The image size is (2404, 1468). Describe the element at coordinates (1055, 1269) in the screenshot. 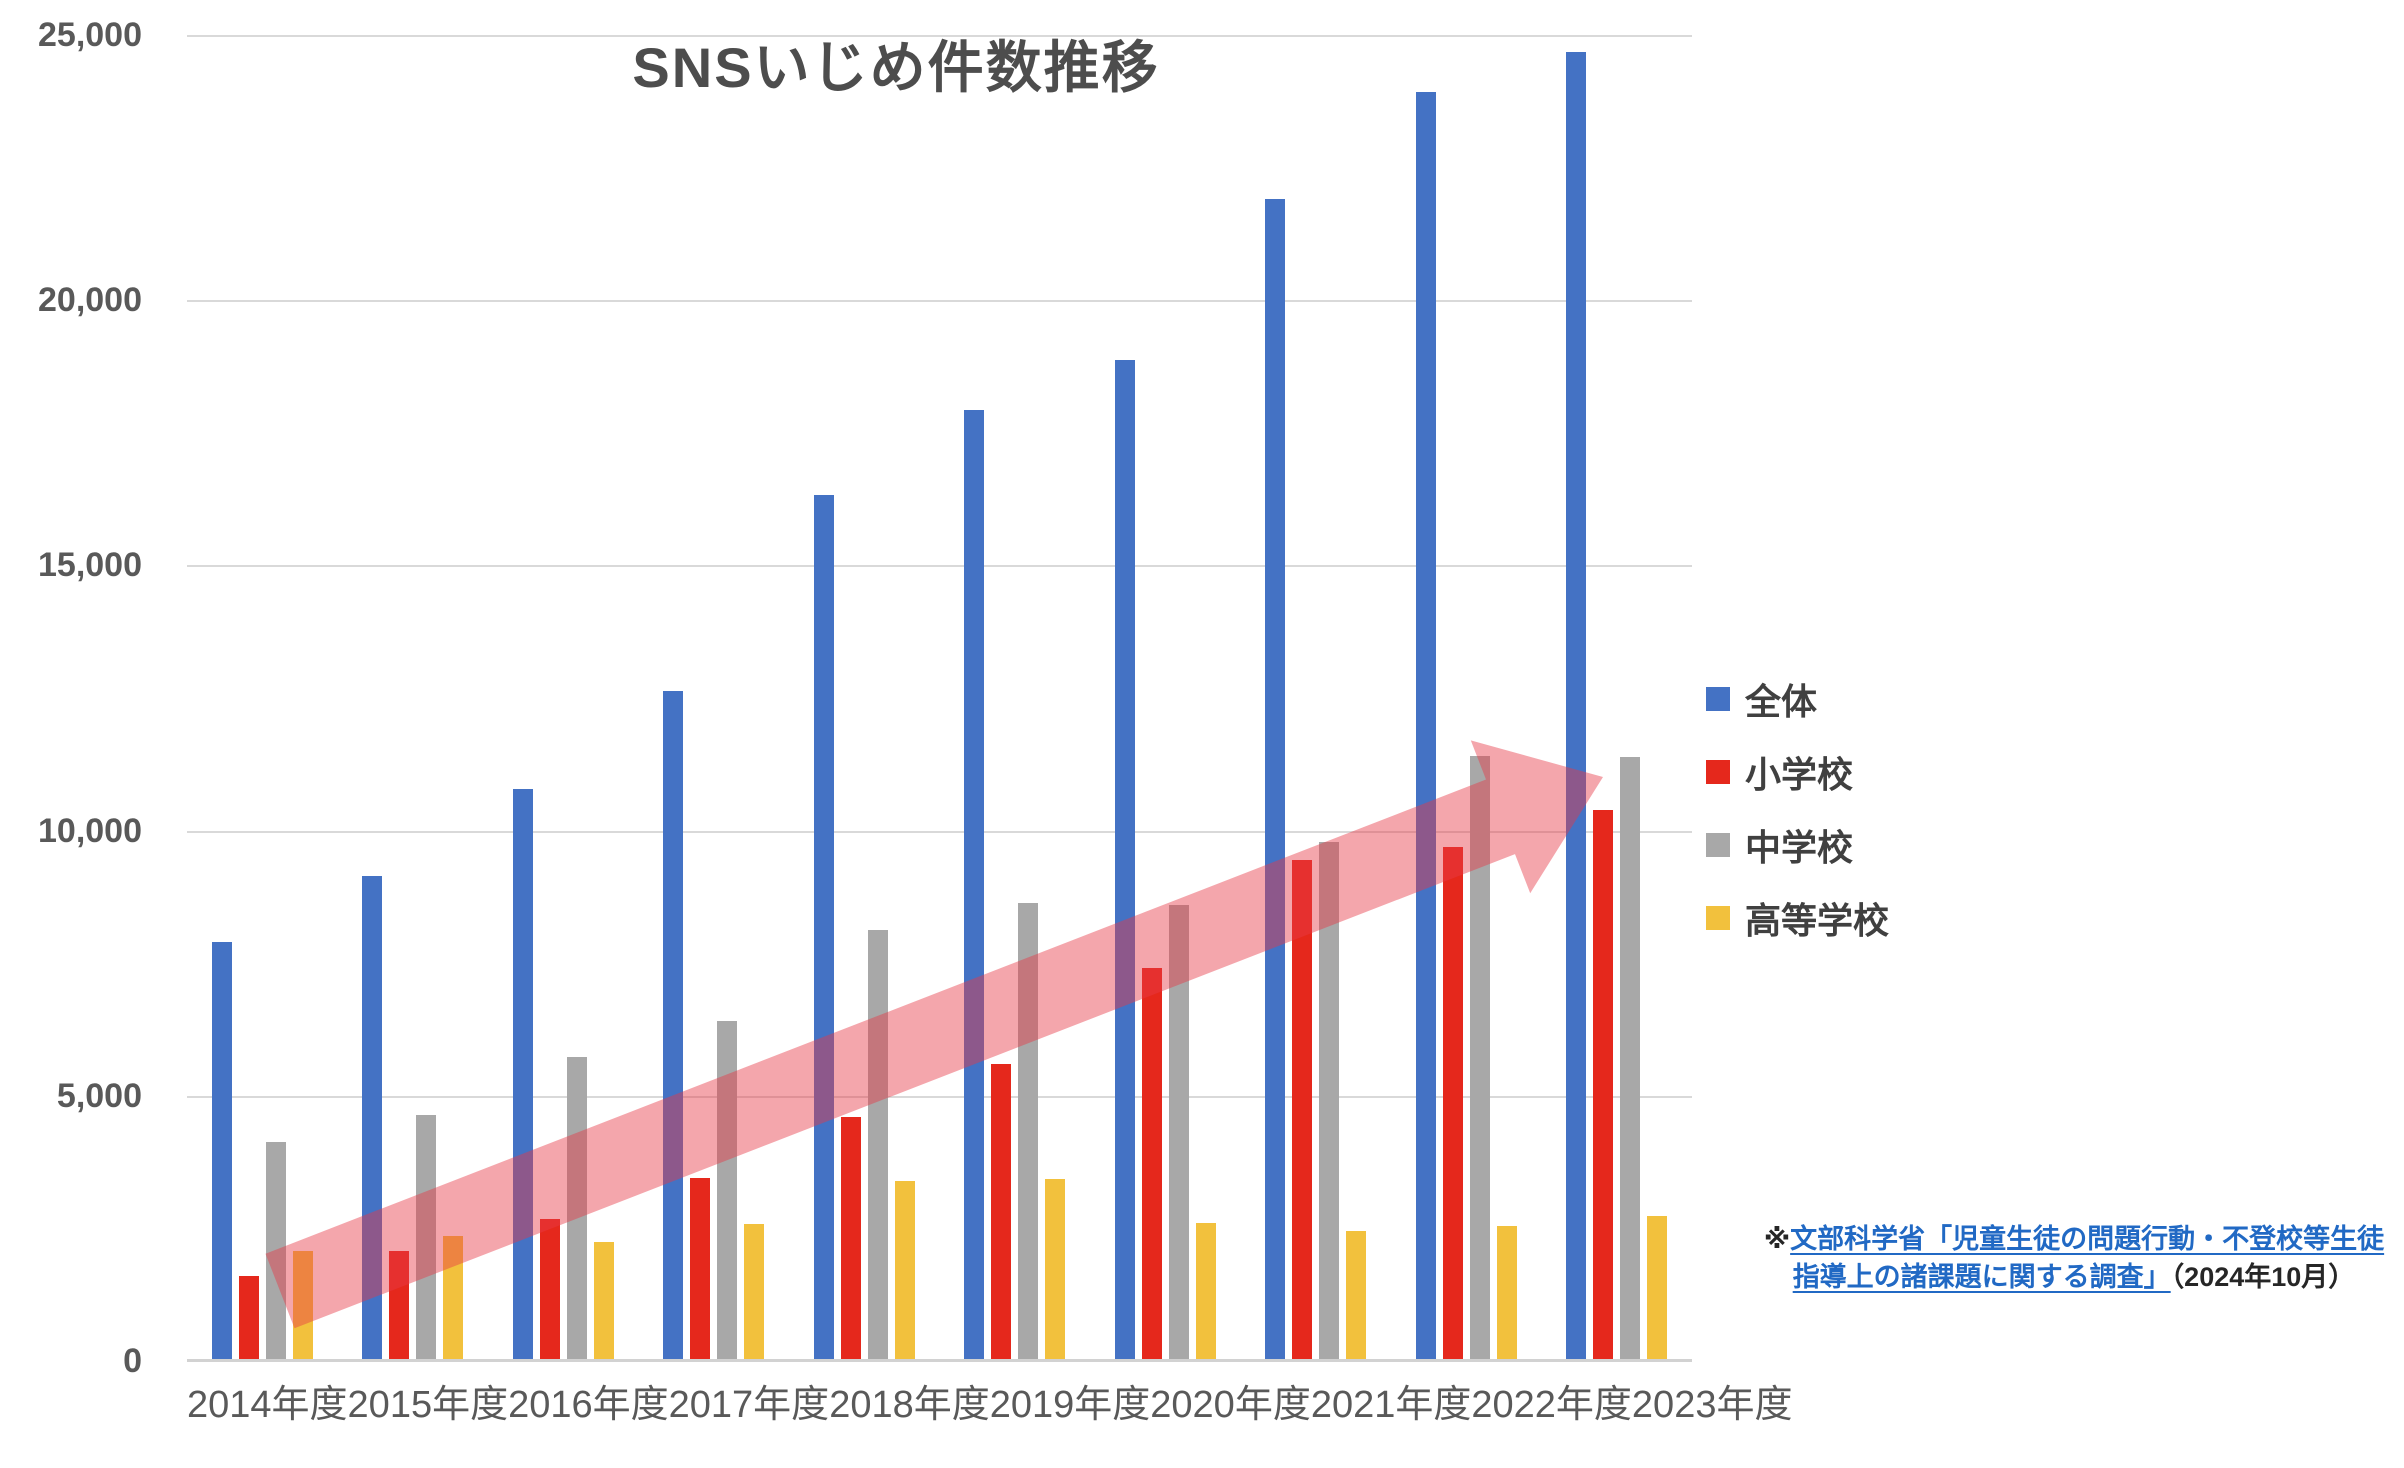

I see `bar-高等学校-2019年度` at that location.